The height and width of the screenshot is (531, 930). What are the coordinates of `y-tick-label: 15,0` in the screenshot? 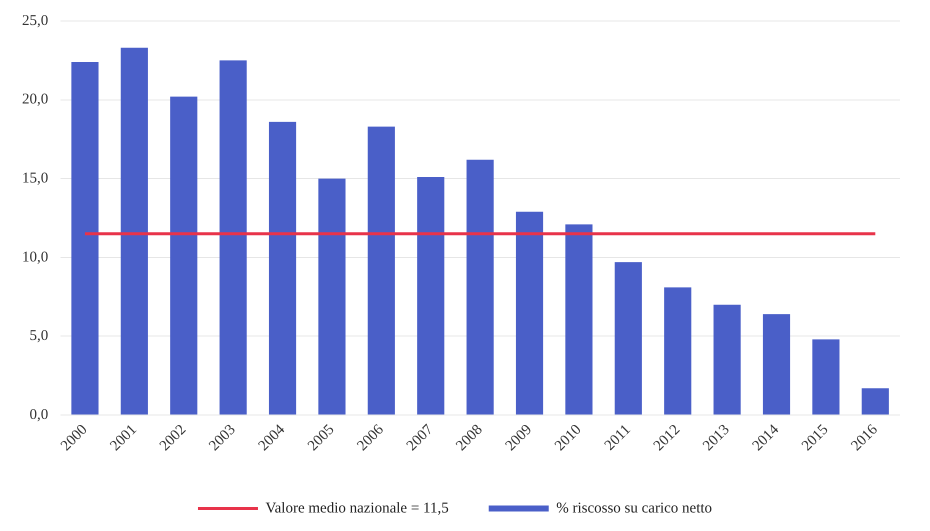 It's located at (35, 178).